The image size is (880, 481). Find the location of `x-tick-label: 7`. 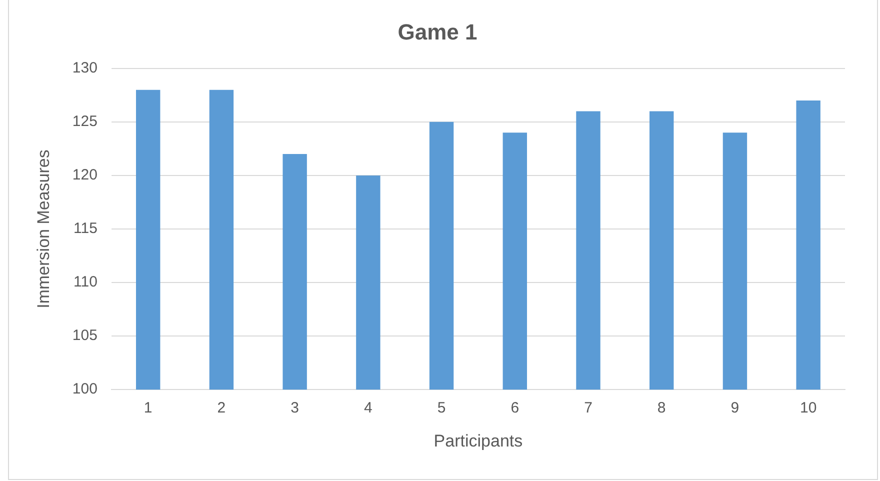

x-tick-label: 7 is located at coordinates (588, 408).